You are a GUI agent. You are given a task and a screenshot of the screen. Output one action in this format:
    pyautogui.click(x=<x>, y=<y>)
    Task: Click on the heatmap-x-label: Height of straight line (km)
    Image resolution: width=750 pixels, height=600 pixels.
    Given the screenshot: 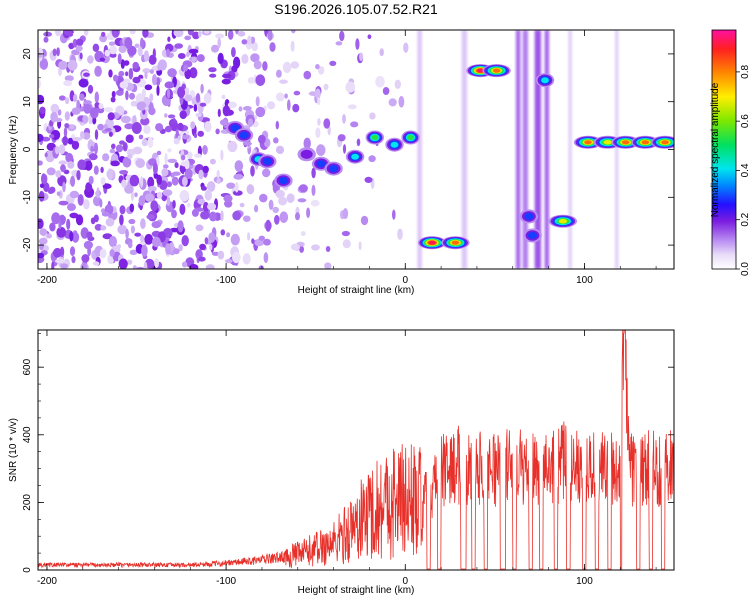 What is the action you would take?
    pyautogui.click(x=356, y=290)
    